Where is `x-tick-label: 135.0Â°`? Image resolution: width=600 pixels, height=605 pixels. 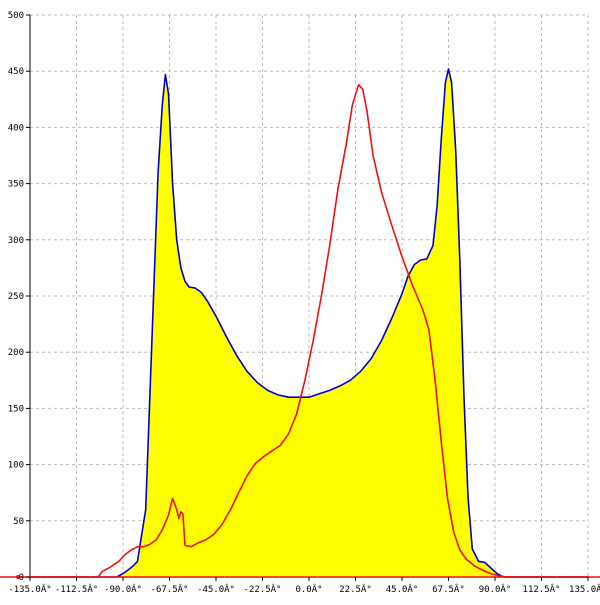 x-tick-label: 135.0Â° is located at coordinates (584, 589).